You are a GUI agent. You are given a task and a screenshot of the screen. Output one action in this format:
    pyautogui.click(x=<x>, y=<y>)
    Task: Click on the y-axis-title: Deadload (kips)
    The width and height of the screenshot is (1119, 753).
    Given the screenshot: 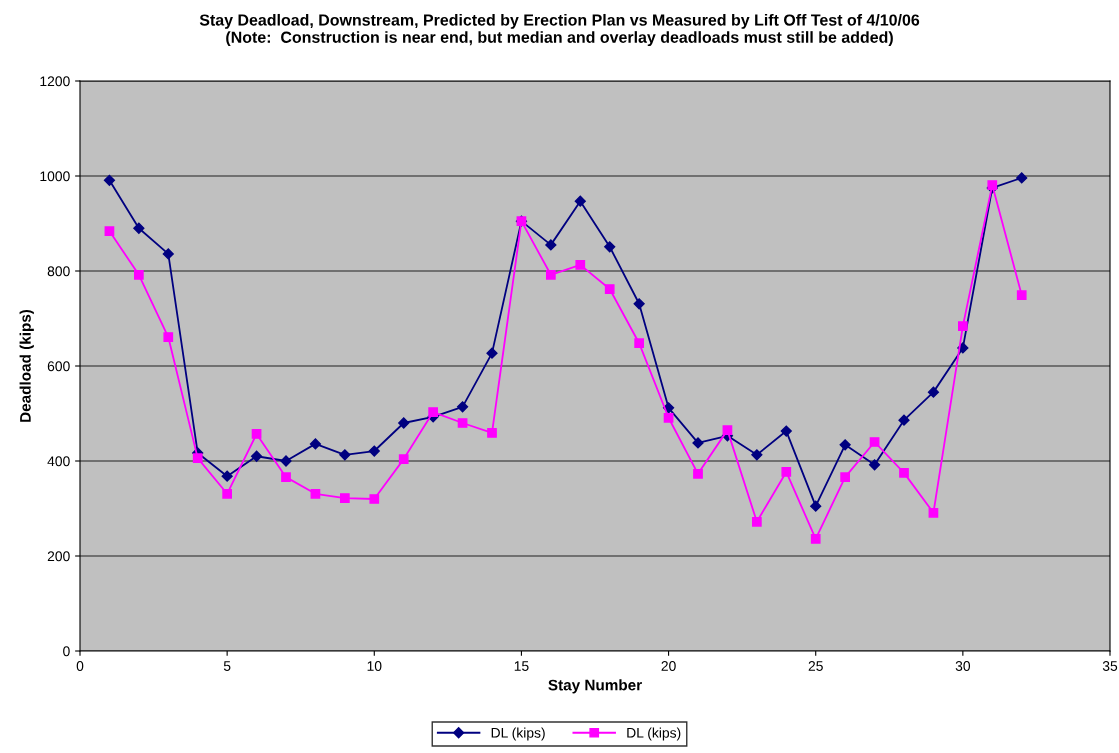 What is the action you would take?
    pyautogui.click(x=26, y=365)
    